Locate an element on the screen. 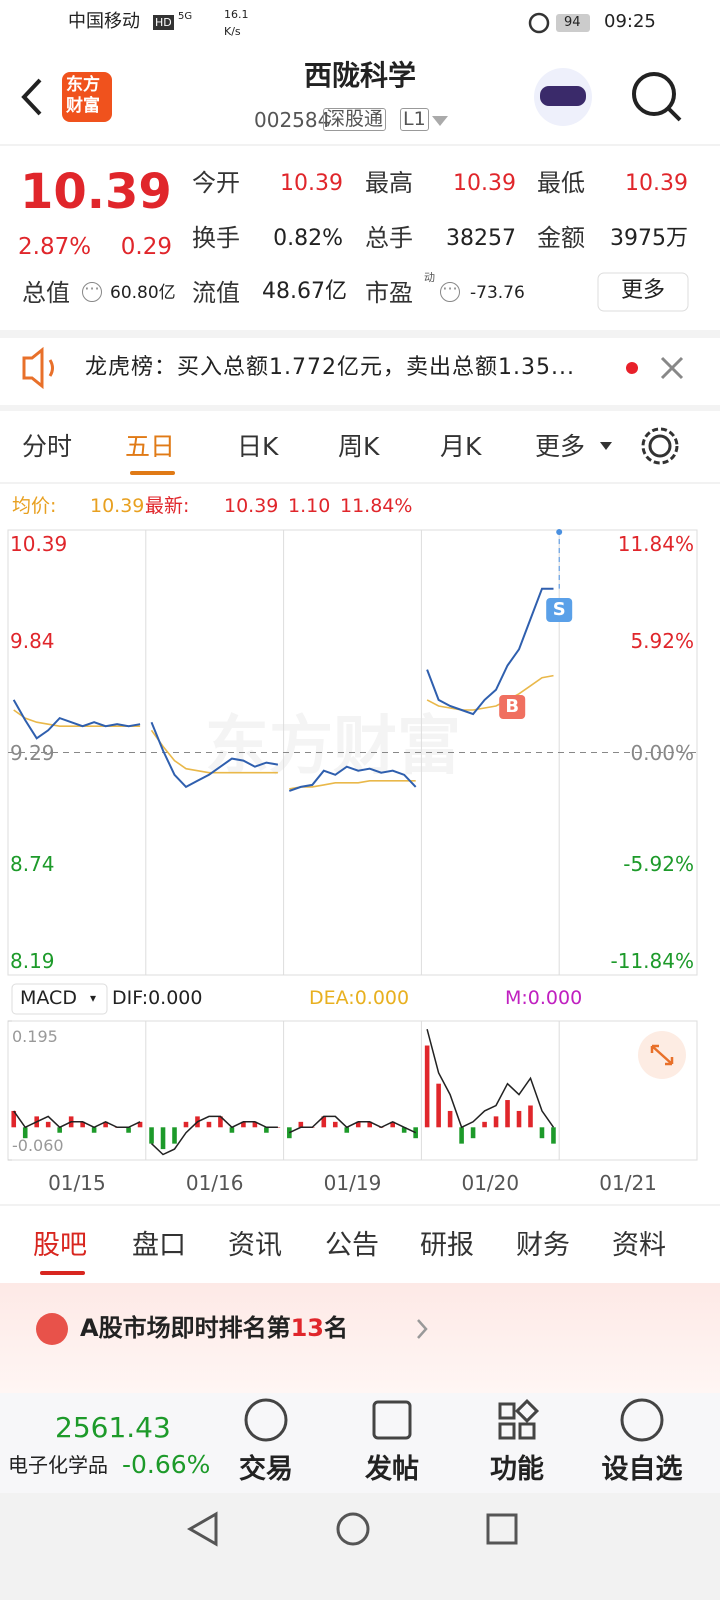 The image size is (720, 1600). field-value: 60.80亿 is located at coordinates (143, 293).